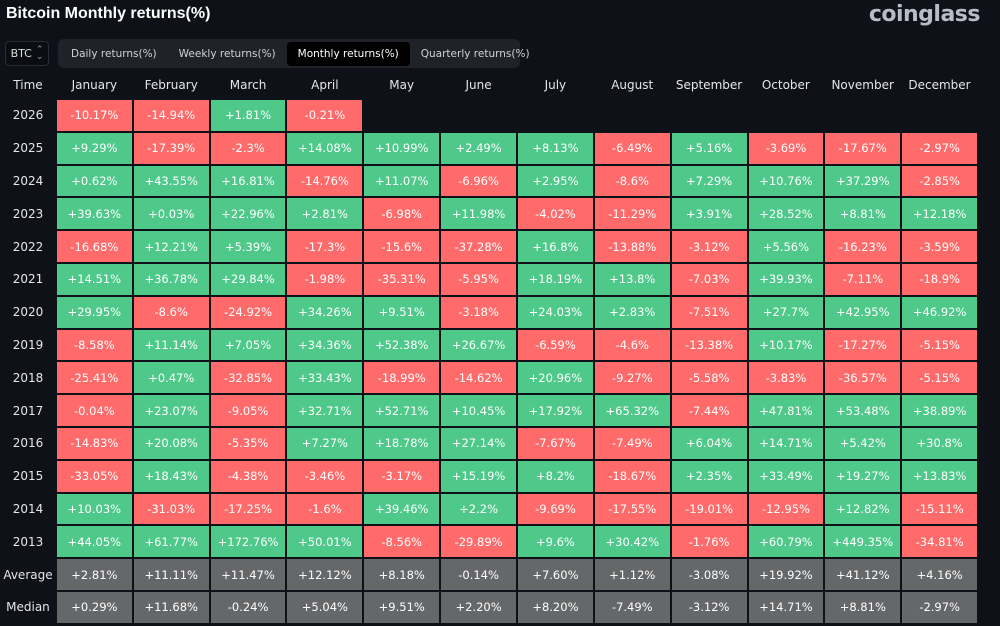 The height and width of the screenshot is (626, 1000). I want to click on return-cell: +5.04%, so click(325, 607).